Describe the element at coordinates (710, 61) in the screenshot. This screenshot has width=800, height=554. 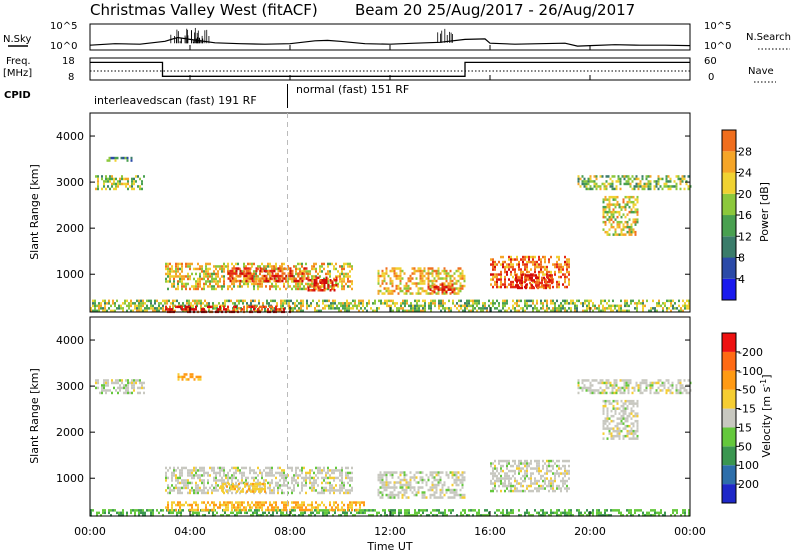
I see `nave-tick-top: 60` at that location.